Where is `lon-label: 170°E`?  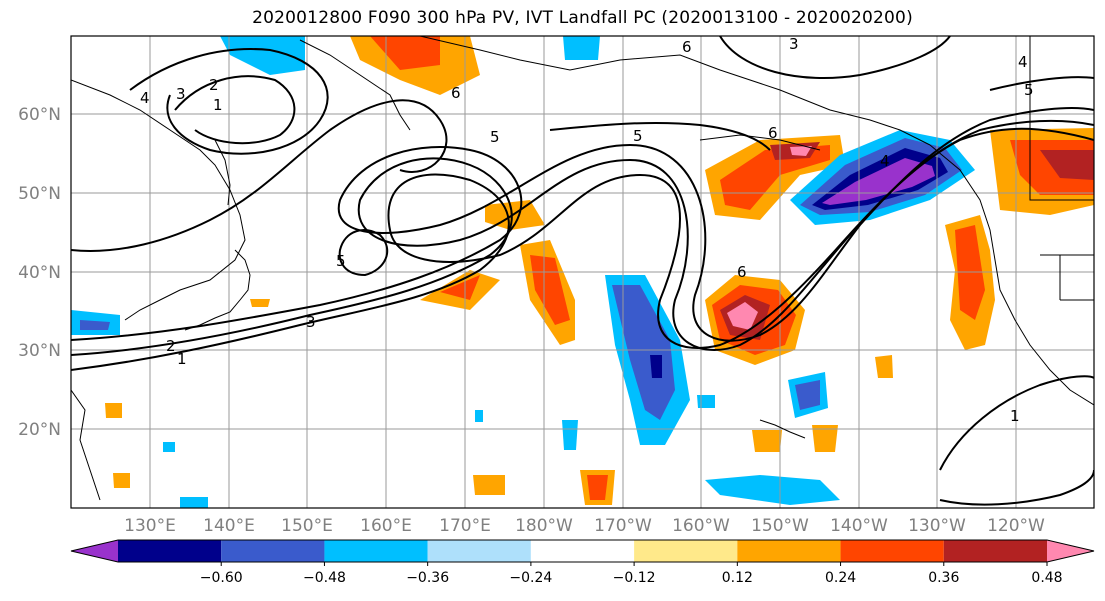
lon-label: 170°E is located at coordinates (465, 526).